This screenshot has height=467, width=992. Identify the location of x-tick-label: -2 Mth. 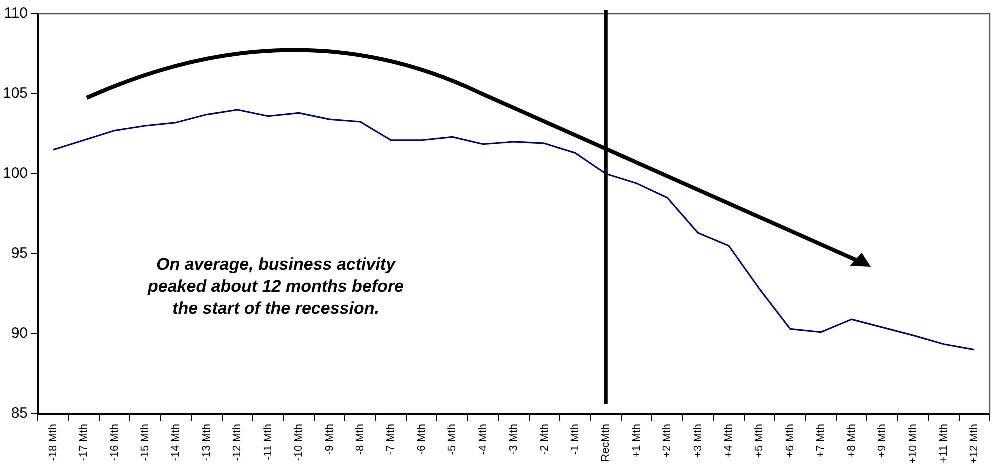
(544, 440).